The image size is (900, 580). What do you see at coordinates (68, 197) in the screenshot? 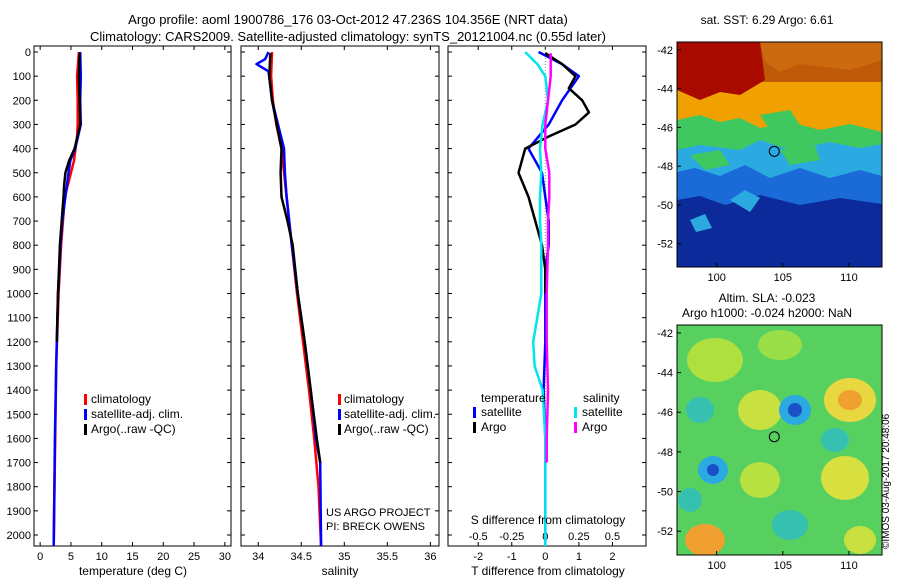
I see `temperature-series-argo-raw-qc` at bounding box center [68, 197].